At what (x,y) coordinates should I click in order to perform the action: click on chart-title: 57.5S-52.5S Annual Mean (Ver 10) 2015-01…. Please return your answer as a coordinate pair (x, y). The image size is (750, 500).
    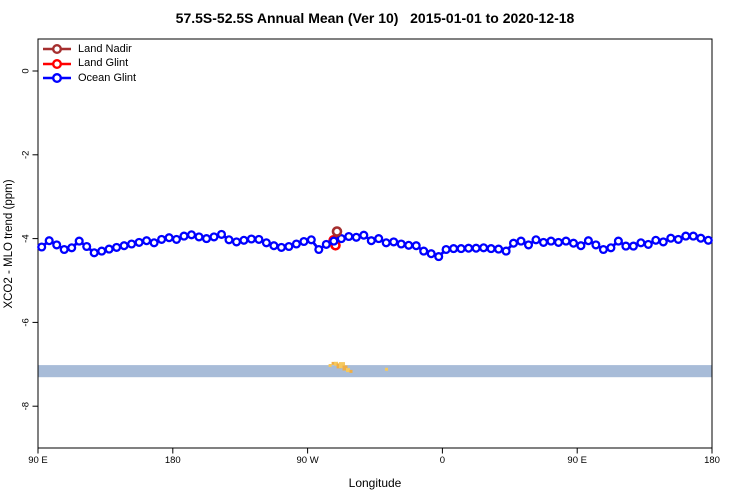
    Looking at the image, I should click on (375, 18).